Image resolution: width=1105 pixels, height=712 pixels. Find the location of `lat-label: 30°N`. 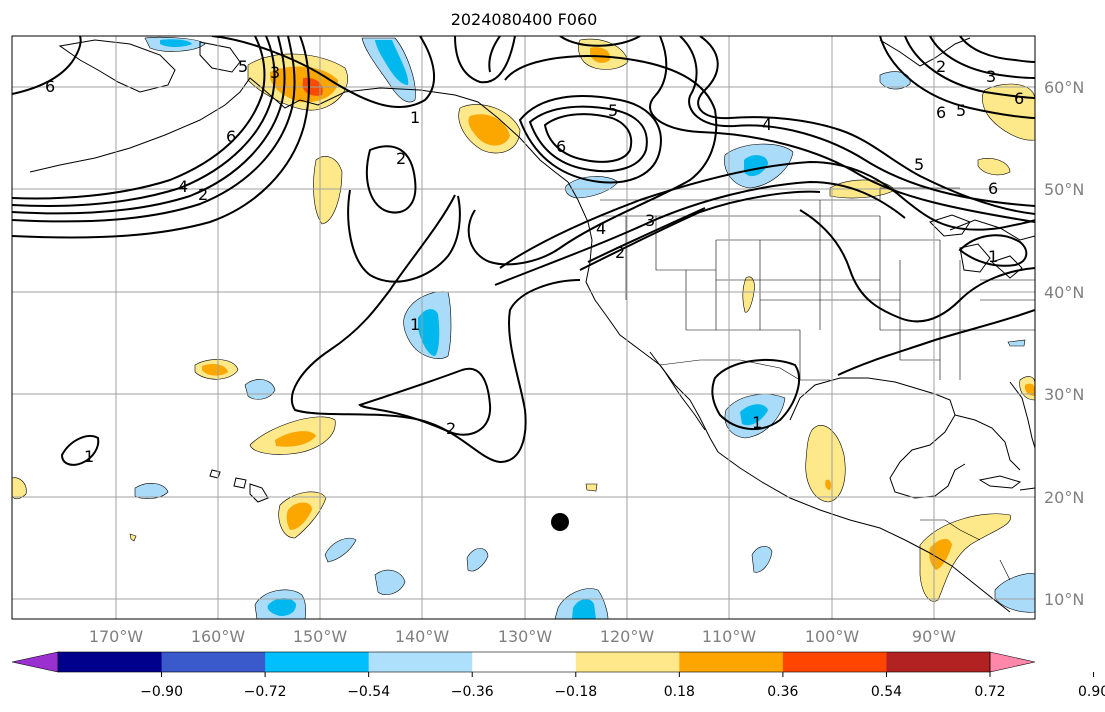

lat-label: 30°N is located at coordinates (1064, 394).